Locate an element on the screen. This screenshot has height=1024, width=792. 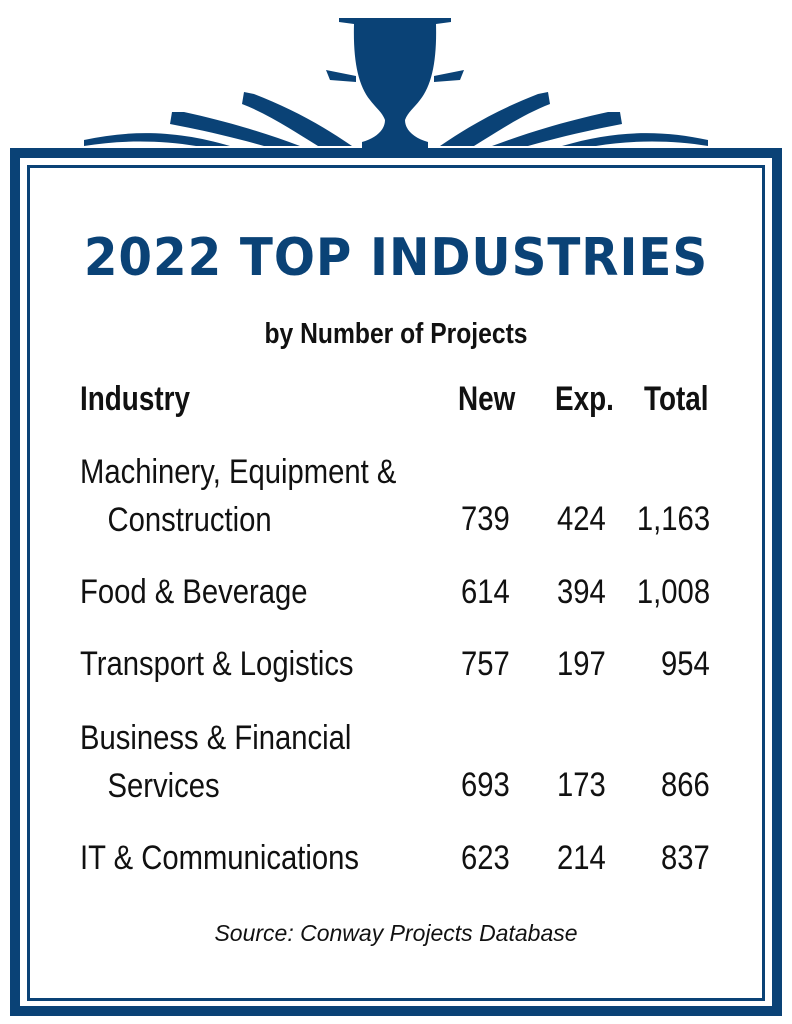
page-title: 2022 TOP INDUSTRIES is located at coordinates (396, 258).